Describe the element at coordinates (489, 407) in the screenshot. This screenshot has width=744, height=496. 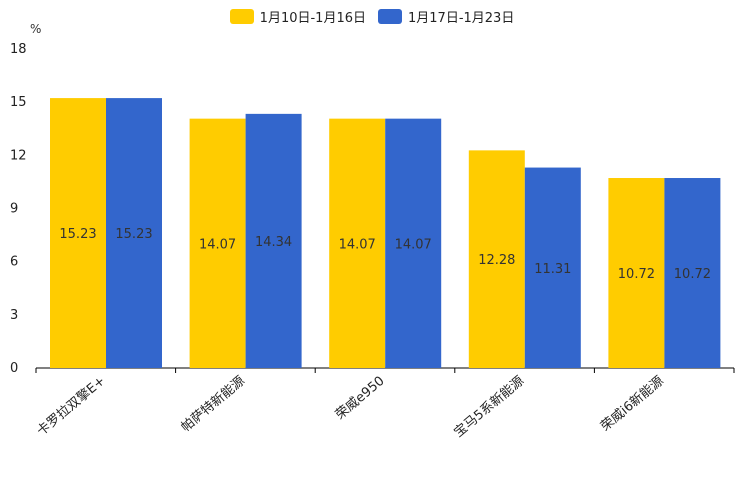
I see `x-tick-label: 宝马5系新能源` at that location.